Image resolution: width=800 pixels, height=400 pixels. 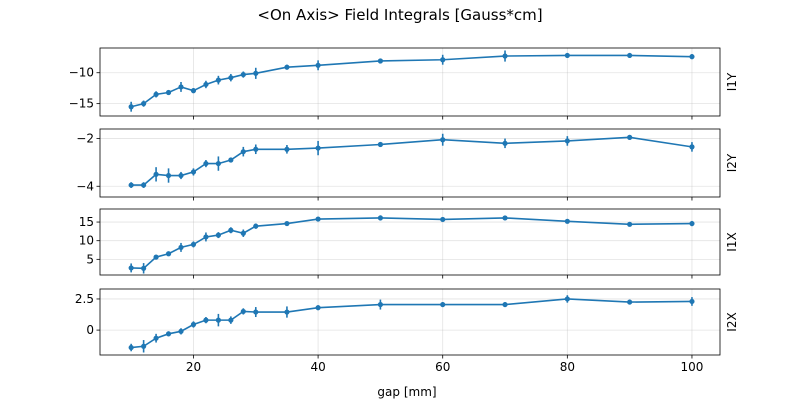 I want to click on y-tick-label: −15, so click(x=81, y=104).